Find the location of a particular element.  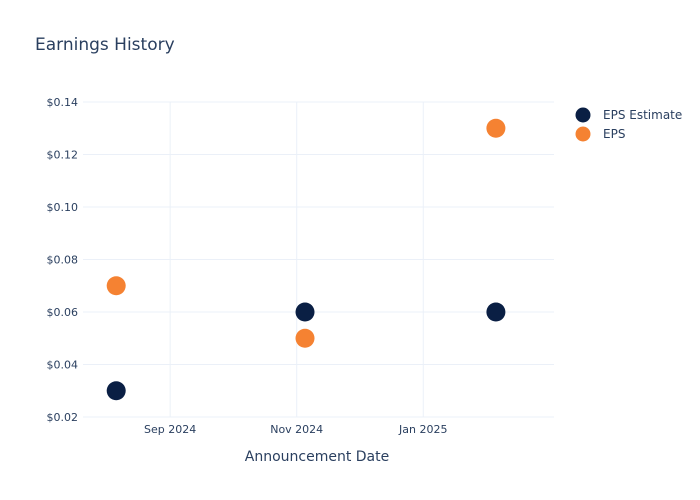

eps-legend-label: EPS is located at coordinates (614, 134).